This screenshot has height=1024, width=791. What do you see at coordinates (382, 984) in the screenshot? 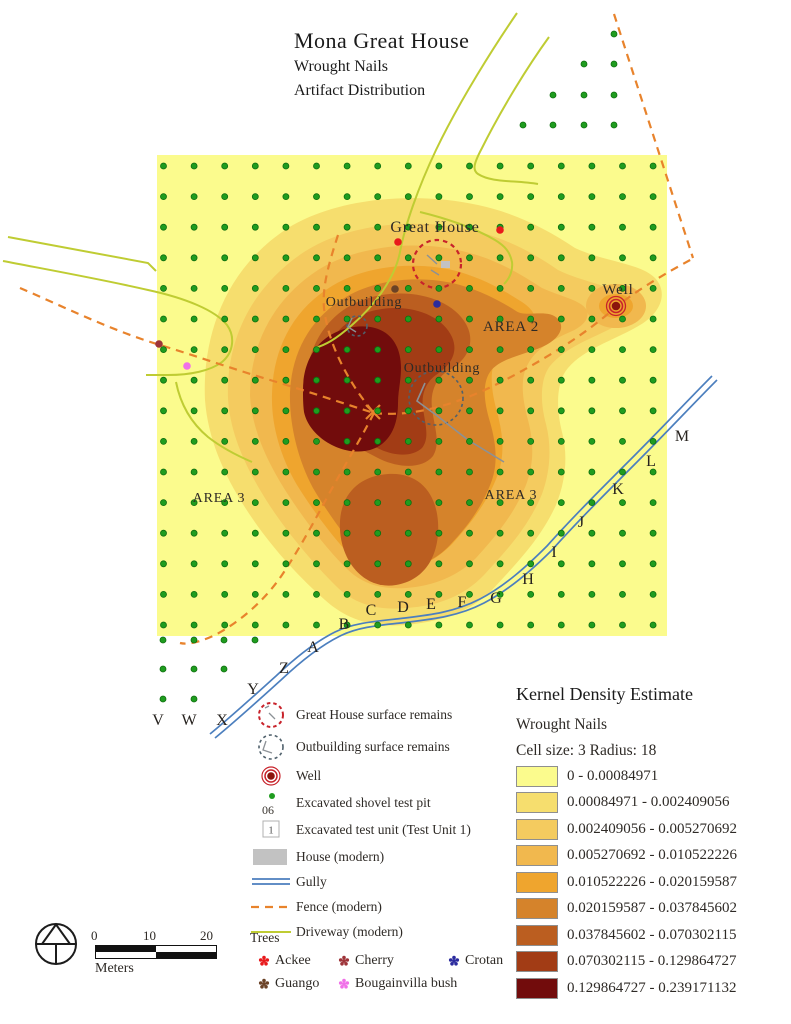
I see `trees-legend-row: Guango Bougainvilla bush` at bounding box center [382, 984].